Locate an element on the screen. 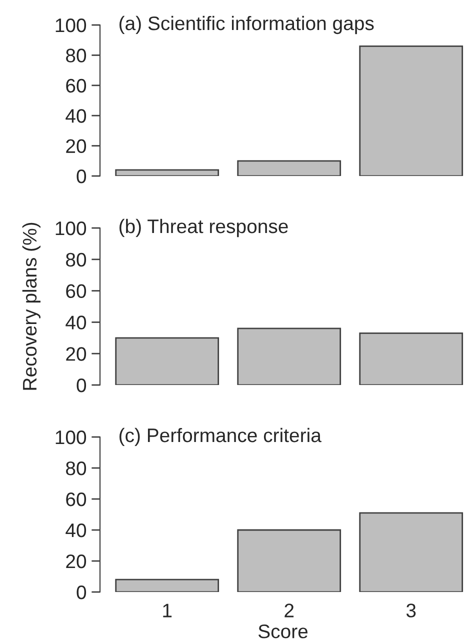 The height and width of the screenshot is (643, 468). y-axis-title: Recovery plans (%) is located at coordinates (31, 306).